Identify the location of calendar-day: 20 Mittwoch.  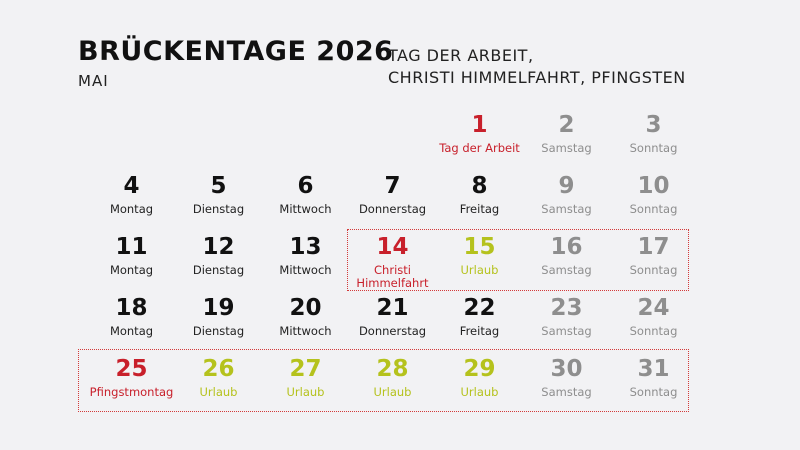
(305, 323).